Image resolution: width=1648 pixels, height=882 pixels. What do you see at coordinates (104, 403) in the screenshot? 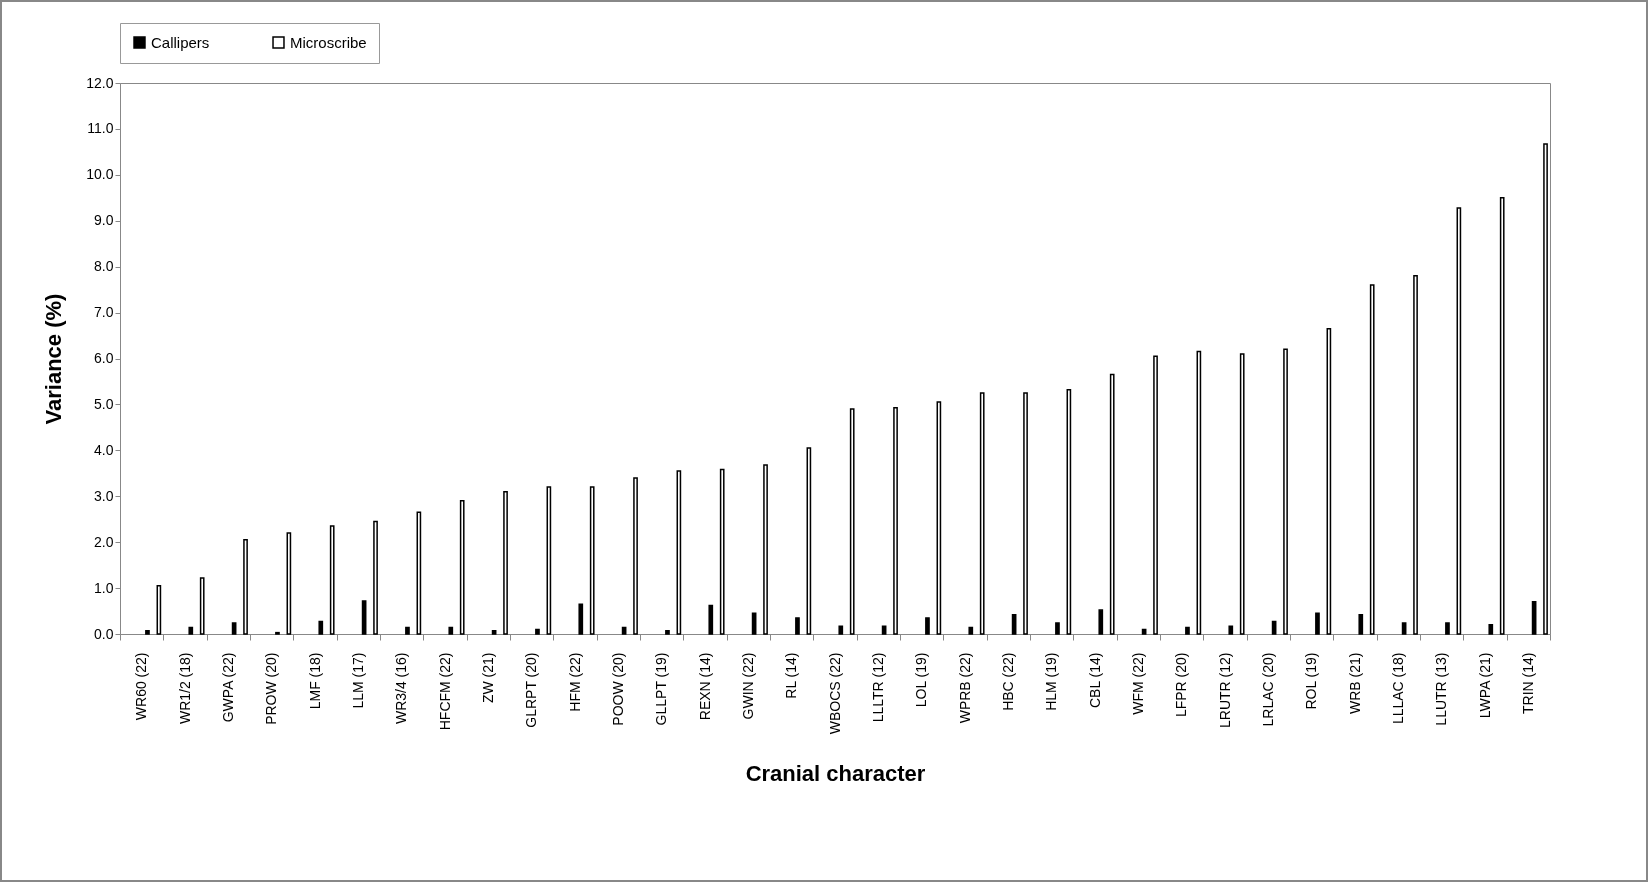
I see `y-tick-label: 5.0` at bounding box center [104, 403].